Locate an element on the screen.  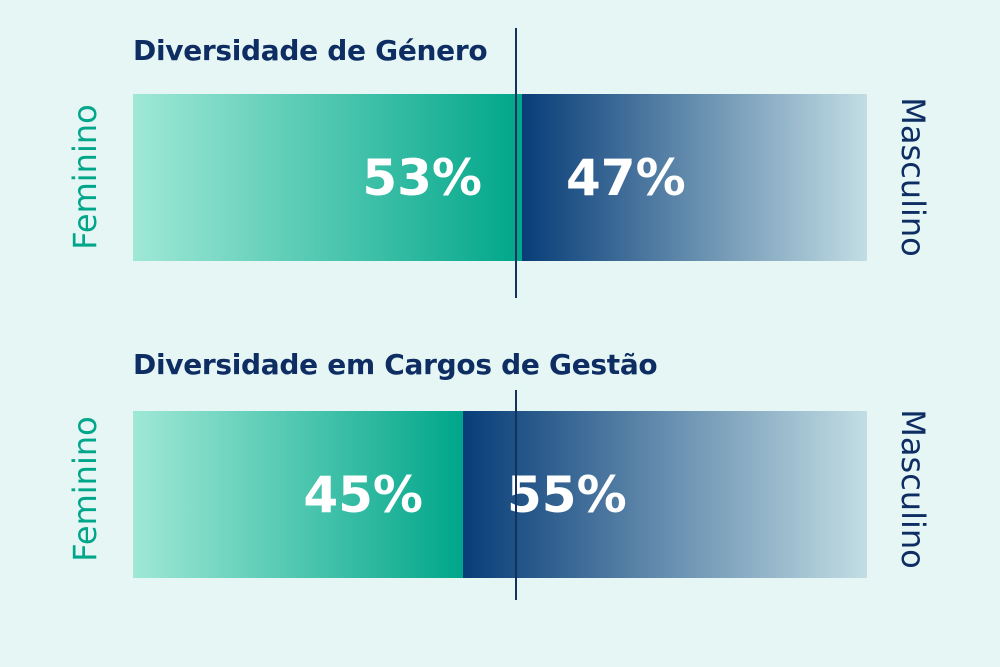
bar-segment-feminino: 45% is located at coordinates (298, 494).